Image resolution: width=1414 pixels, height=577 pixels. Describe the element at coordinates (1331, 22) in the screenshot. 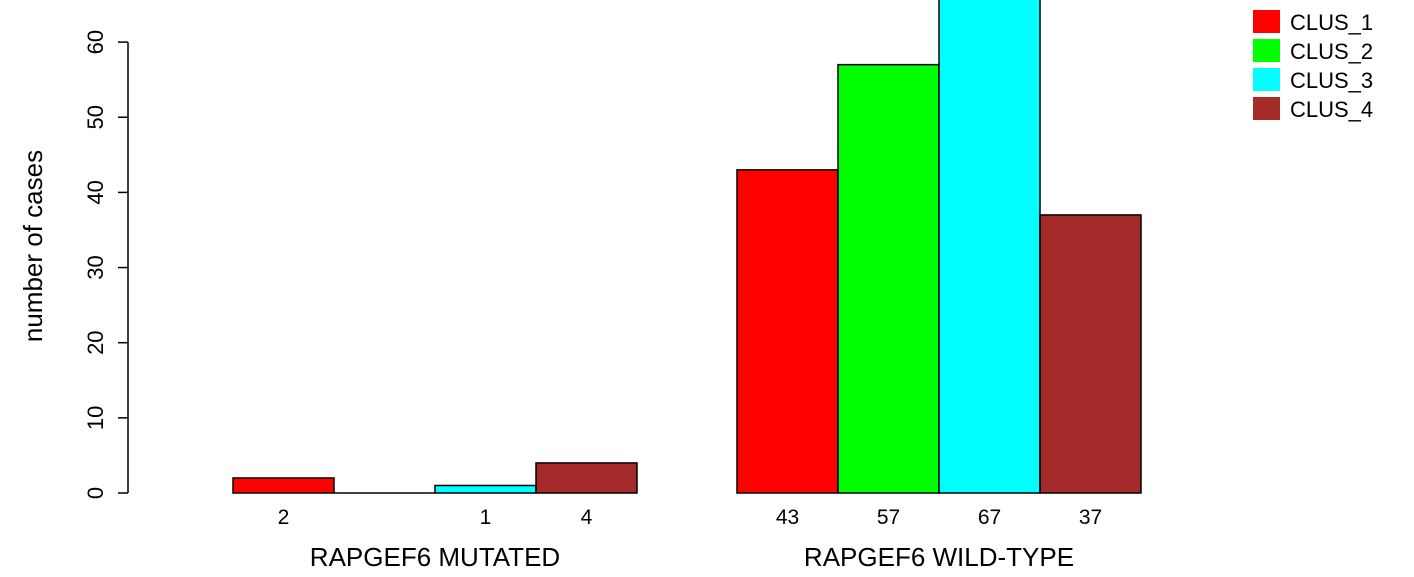

I see `legend-label: CLUS_1` at that location.